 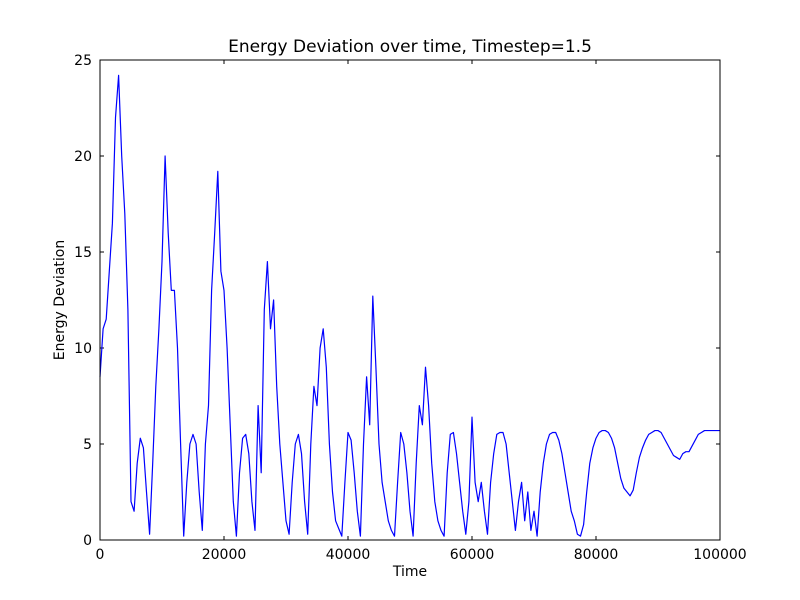 What do you see at coordinates (100, 555) in the screenshot?
I see `x-tick-label: 0` at bounding box center [100, 555].